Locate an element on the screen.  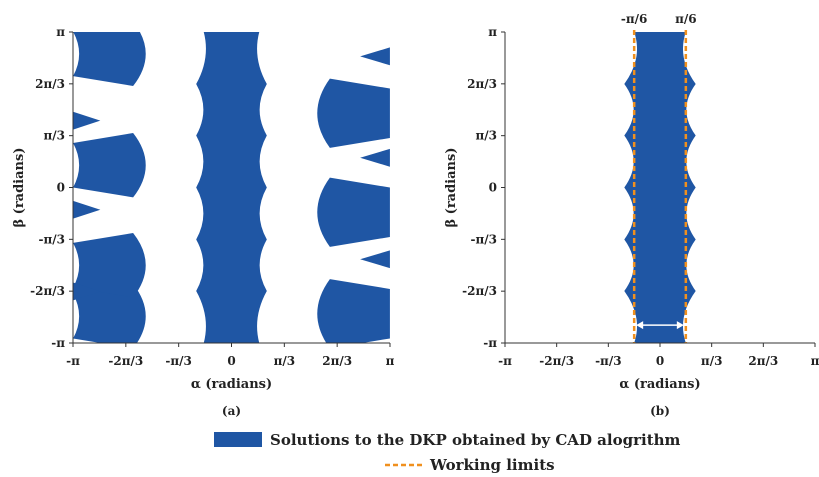
panel-label: (a) is located at coordinates (231, 411).